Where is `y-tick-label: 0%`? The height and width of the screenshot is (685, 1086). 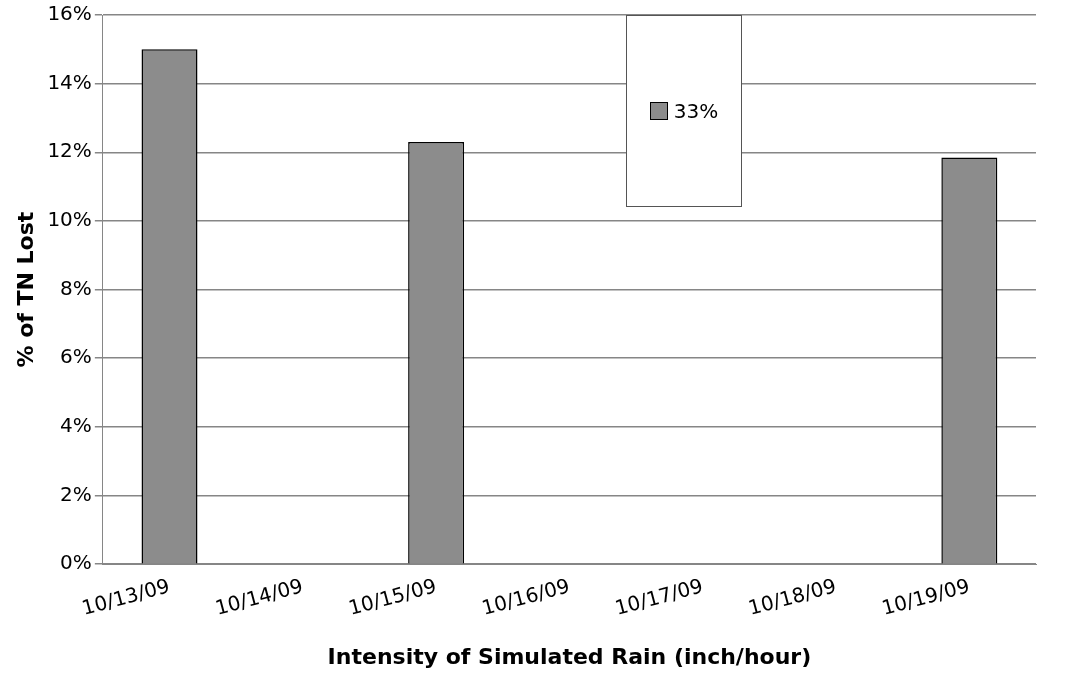
y-tick-label: 0% is located at coordinates (76, 562).